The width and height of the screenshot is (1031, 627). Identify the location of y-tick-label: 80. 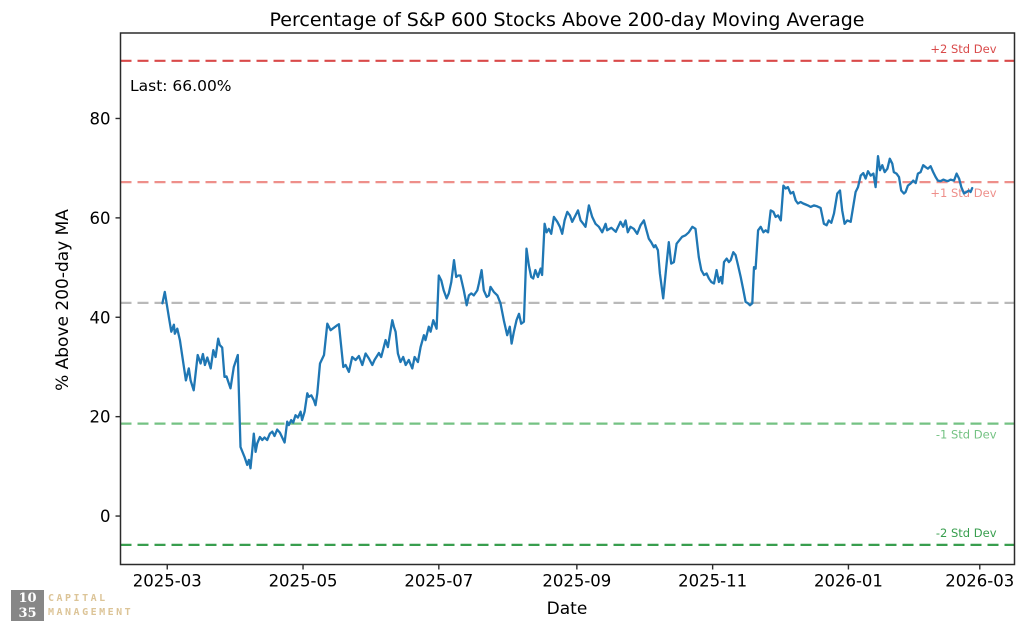
(100, 118).